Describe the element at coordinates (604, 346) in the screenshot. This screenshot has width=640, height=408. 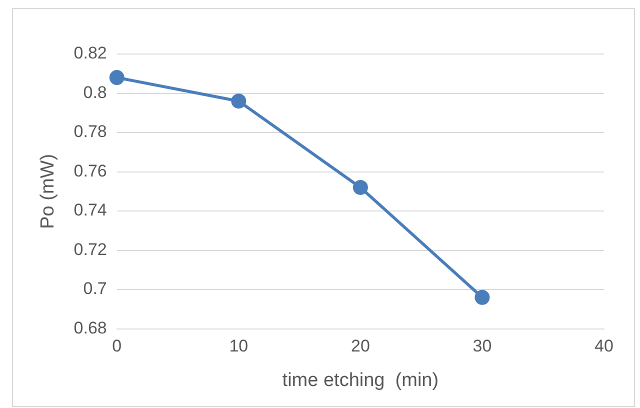
I see `x-tick-label: 40` at that location.